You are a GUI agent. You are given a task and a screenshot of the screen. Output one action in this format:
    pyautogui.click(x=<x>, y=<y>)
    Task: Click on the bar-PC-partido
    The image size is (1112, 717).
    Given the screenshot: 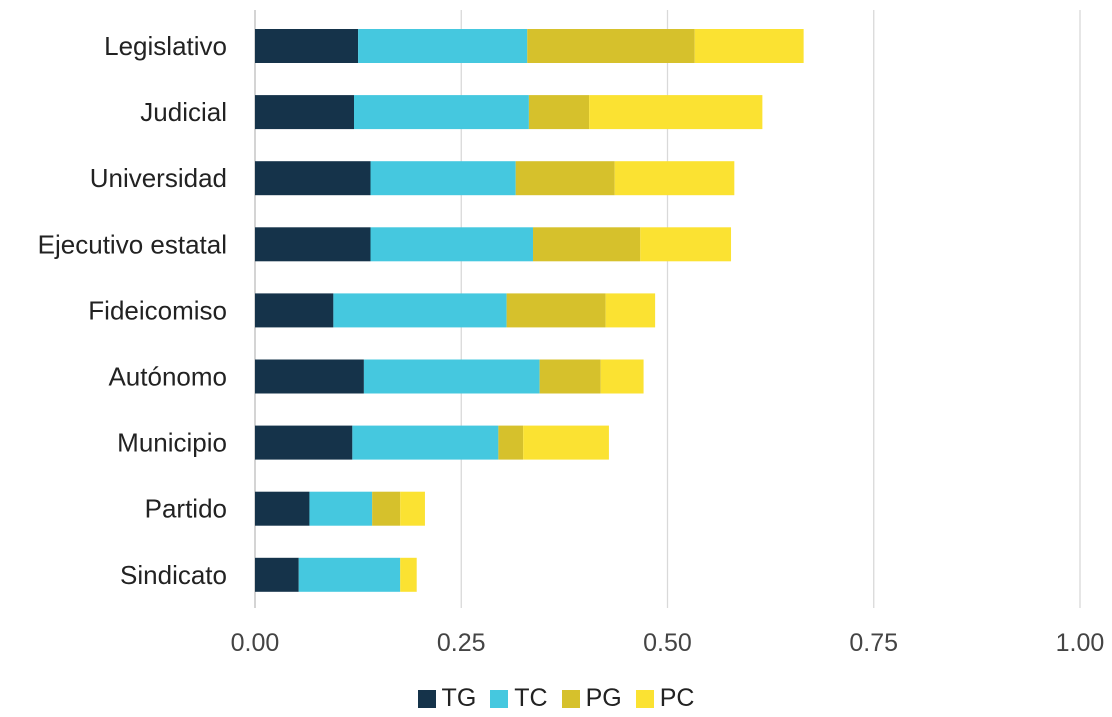 What is the action you would take?
    pyautogui.click(x=412, y=508)
    